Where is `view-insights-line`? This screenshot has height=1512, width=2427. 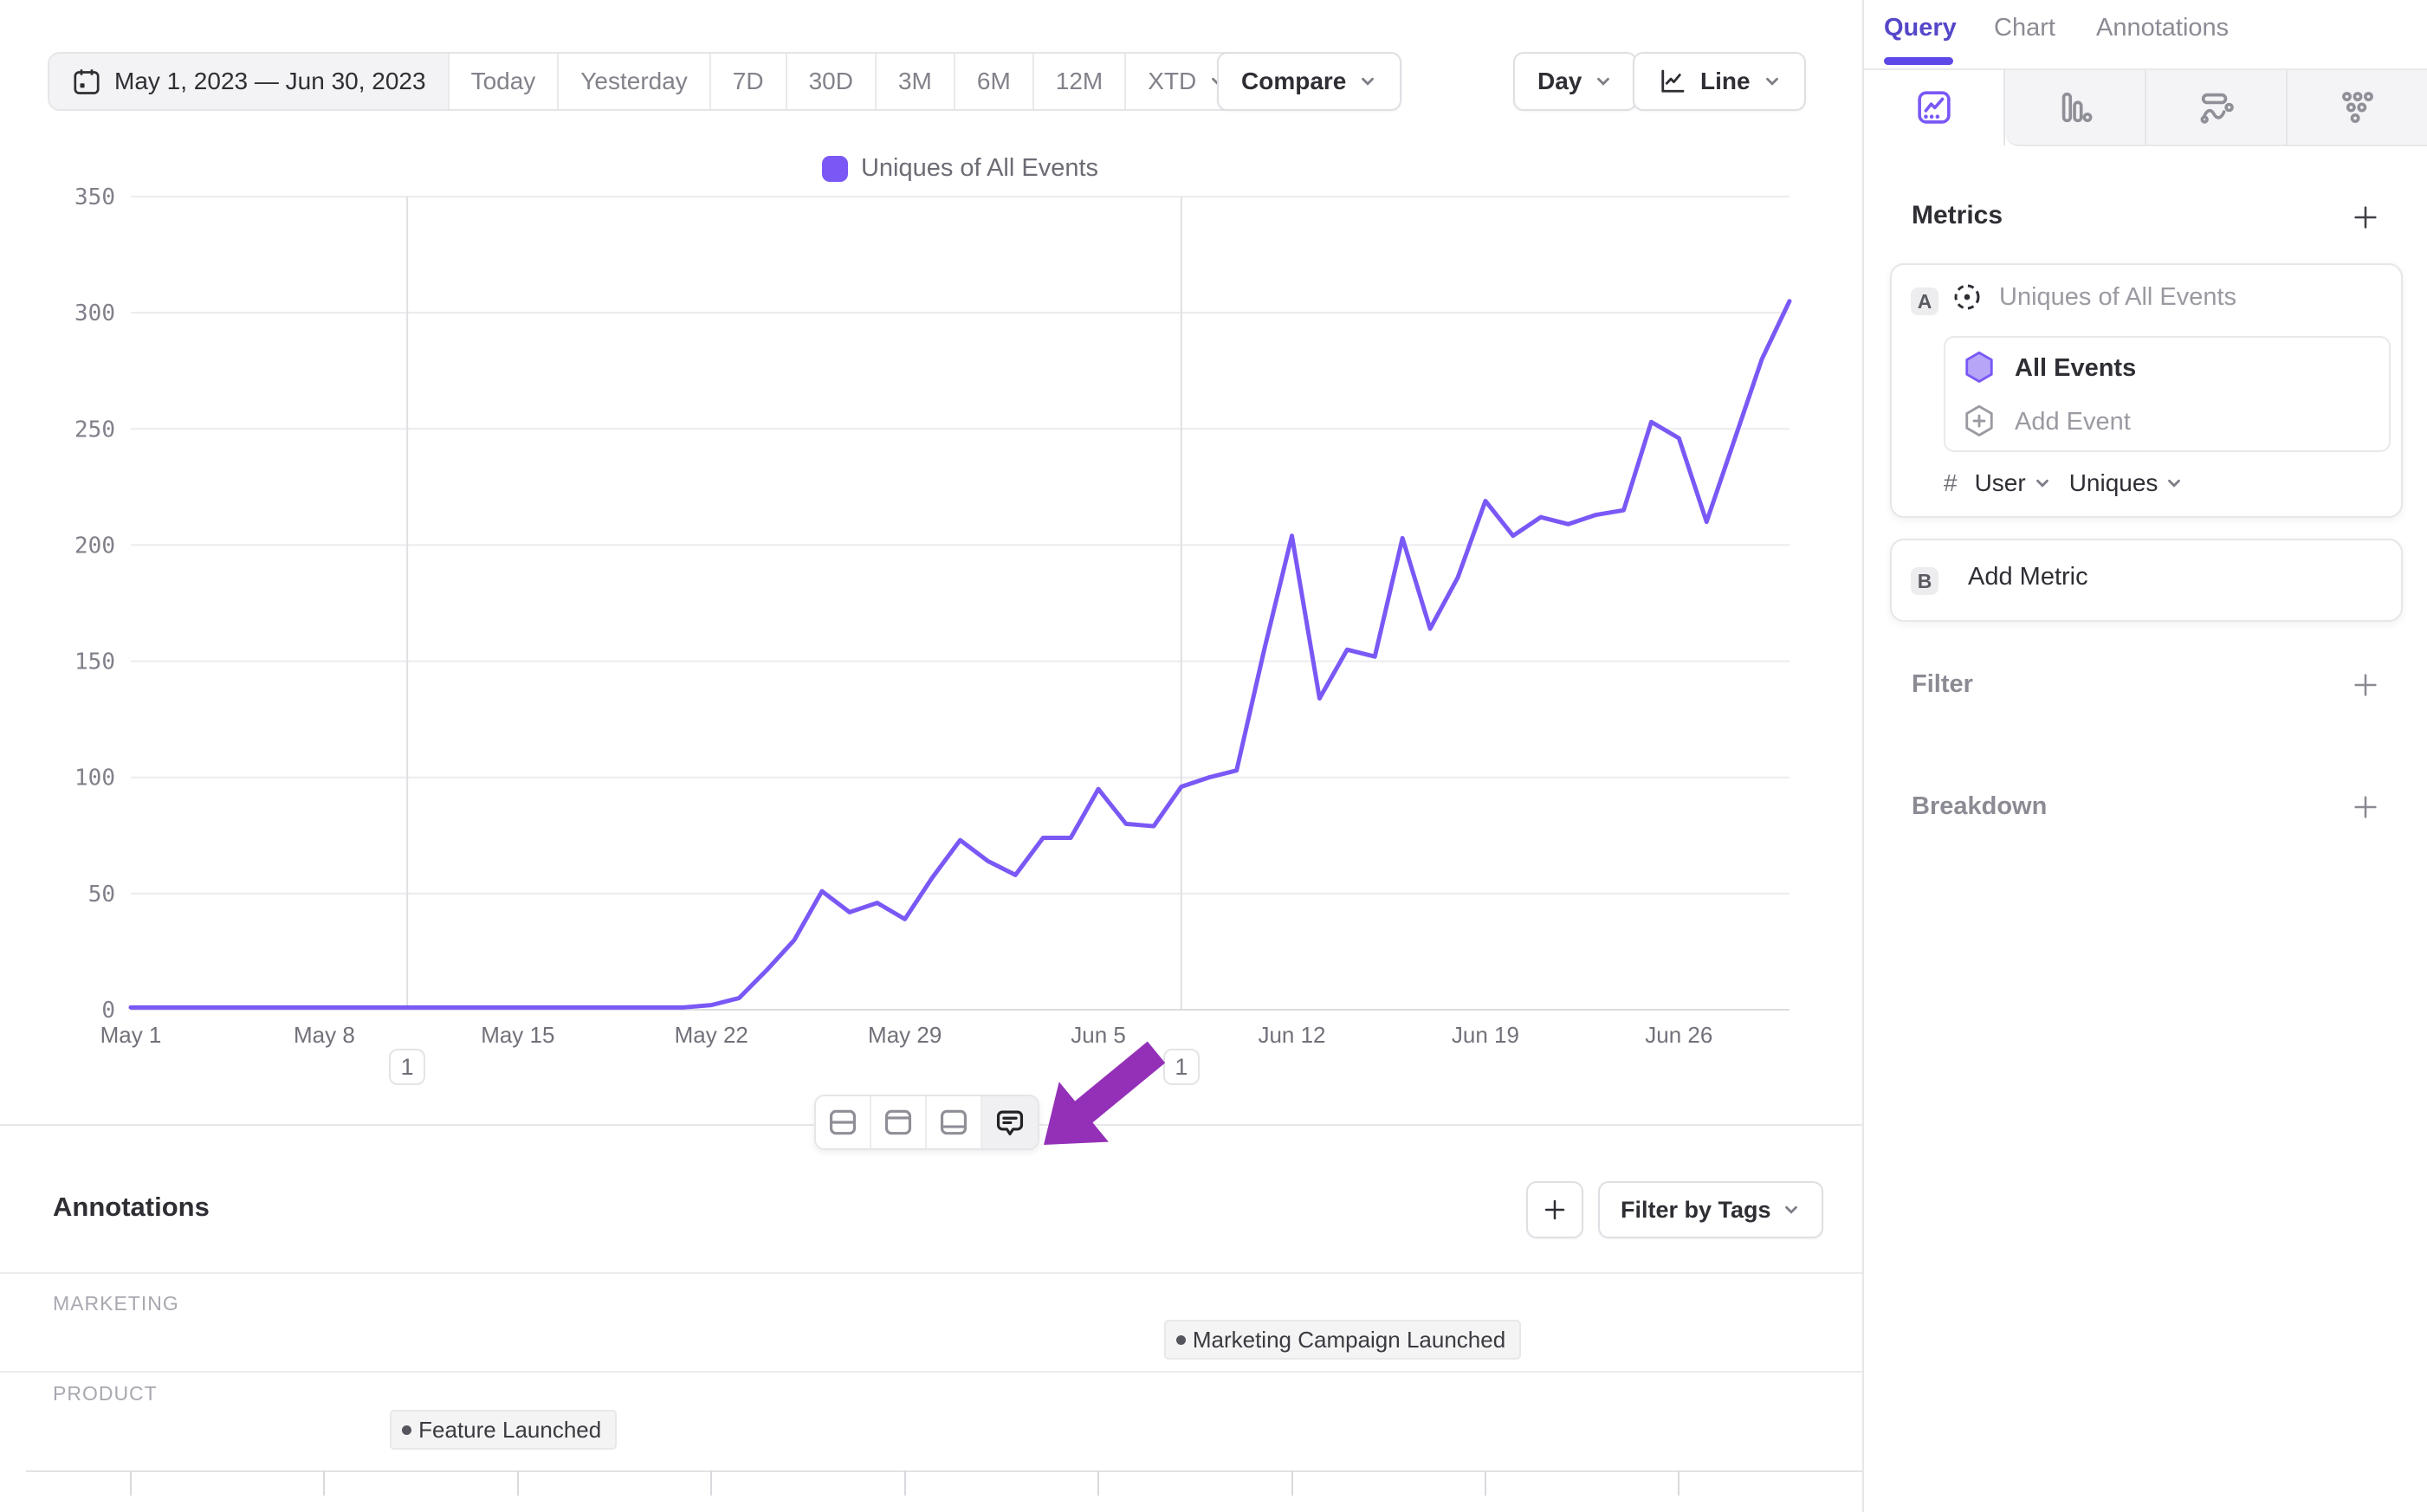
view-insights-line is located at coordinates (1935, 108).